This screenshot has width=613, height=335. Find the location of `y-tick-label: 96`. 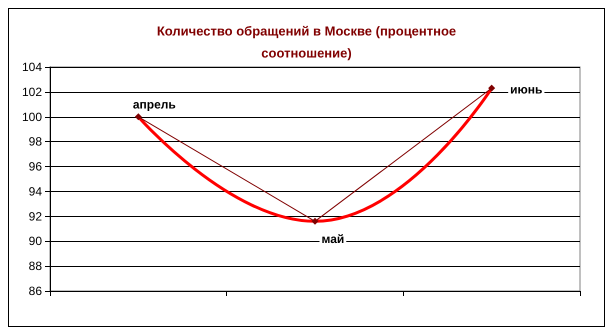

y-tick-label: 96 is located at coordinates (35, 167).